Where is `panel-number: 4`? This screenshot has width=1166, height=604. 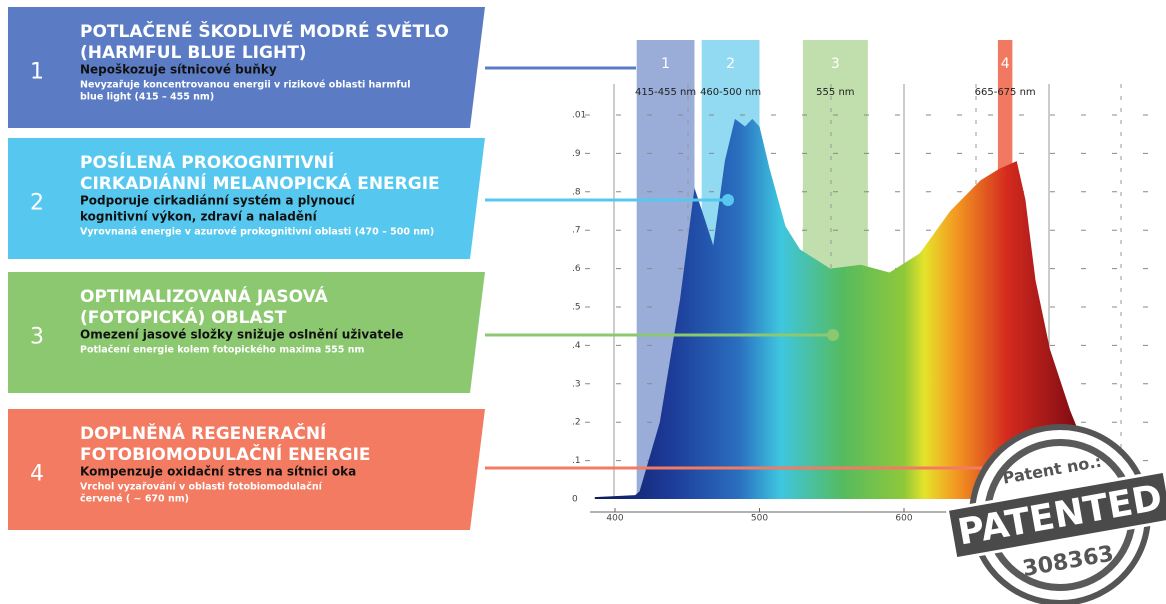 panel-number: 4 is located at coordinates (37, 474).